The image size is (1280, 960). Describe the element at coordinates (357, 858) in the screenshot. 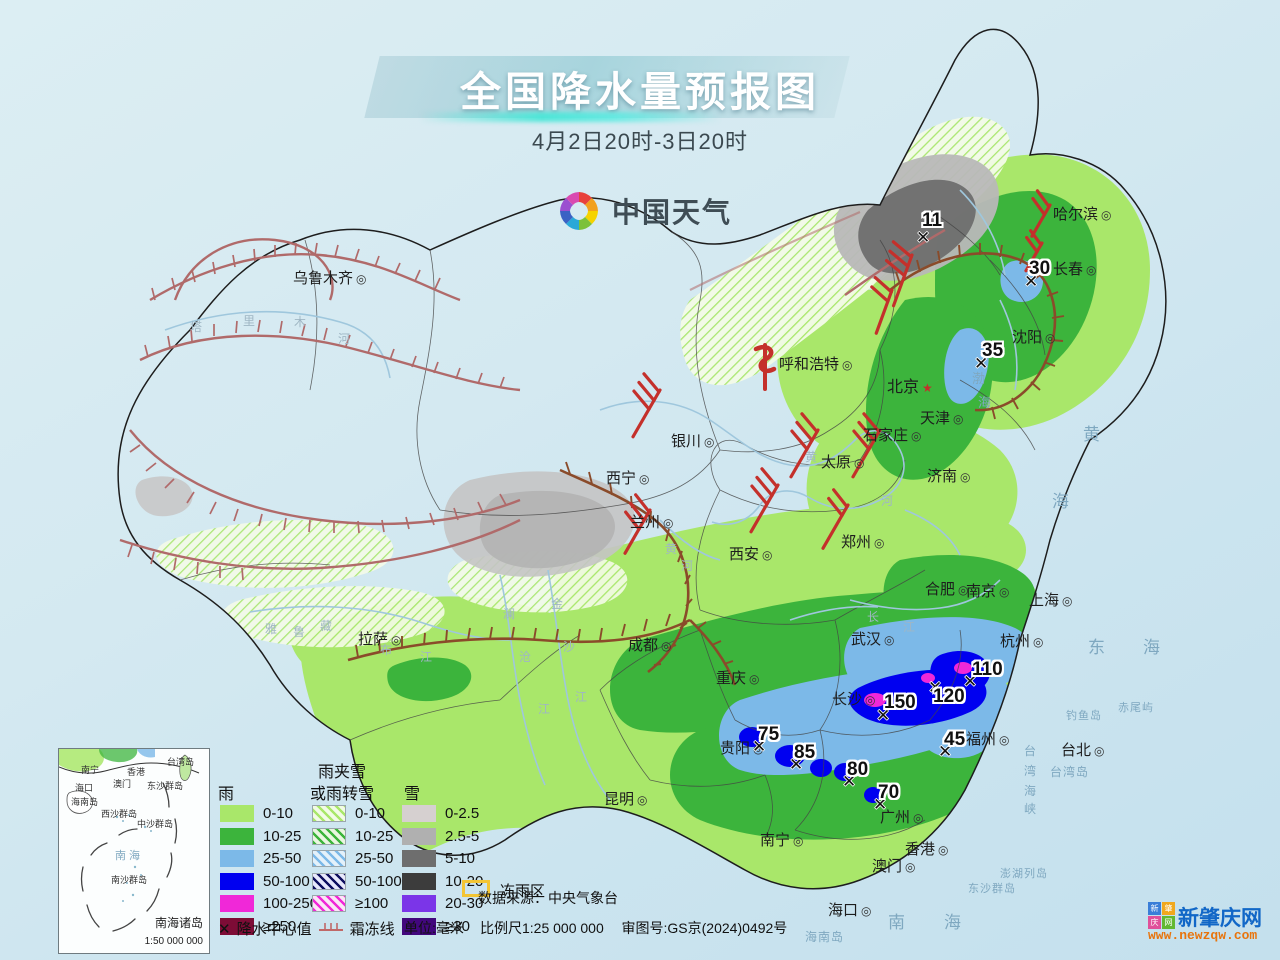

I see `legend-row: 25-50` at that location.